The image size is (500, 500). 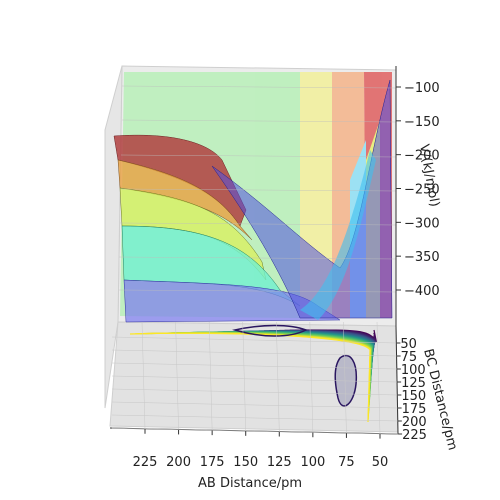 What do you see at coordinates (422, 291) in the screenshot?
I see `z-tick-label: −400` at bounding box center [422, 291].